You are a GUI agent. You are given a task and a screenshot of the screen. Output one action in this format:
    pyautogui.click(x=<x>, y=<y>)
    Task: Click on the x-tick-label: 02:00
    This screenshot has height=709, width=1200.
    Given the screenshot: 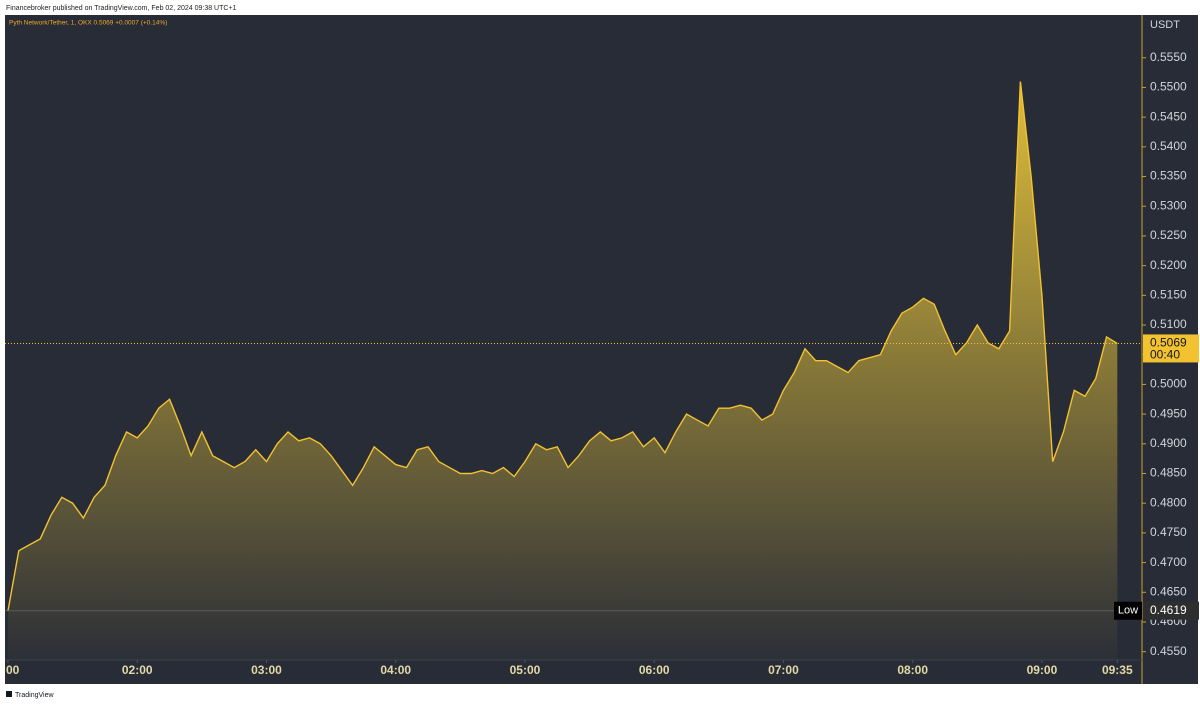 What is the action you would take?
    pyautogui.click(x=137, y=670)
    